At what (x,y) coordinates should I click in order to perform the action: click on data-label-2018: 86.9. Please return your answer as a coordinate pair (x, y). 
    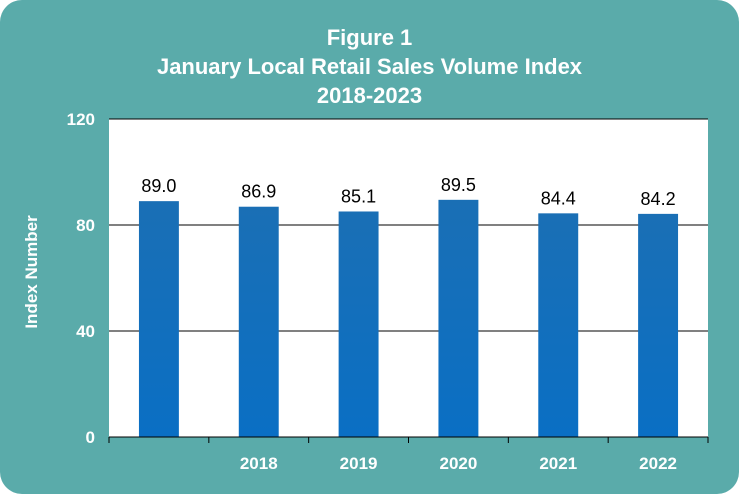
    Looking at the image, I should click on (258, 192).